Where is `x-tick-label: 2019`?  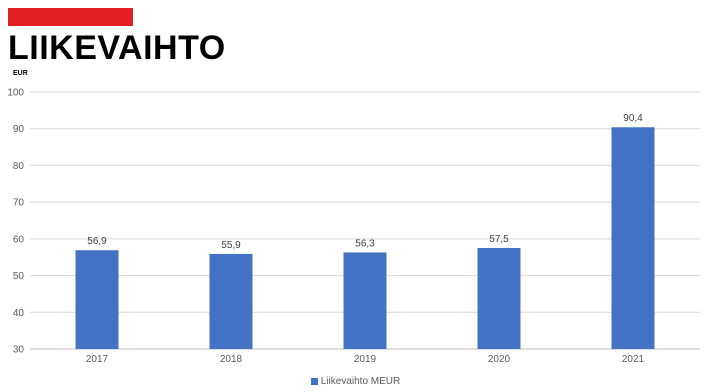 x-tick-label: 2019 is located at coordinates (365, 359).